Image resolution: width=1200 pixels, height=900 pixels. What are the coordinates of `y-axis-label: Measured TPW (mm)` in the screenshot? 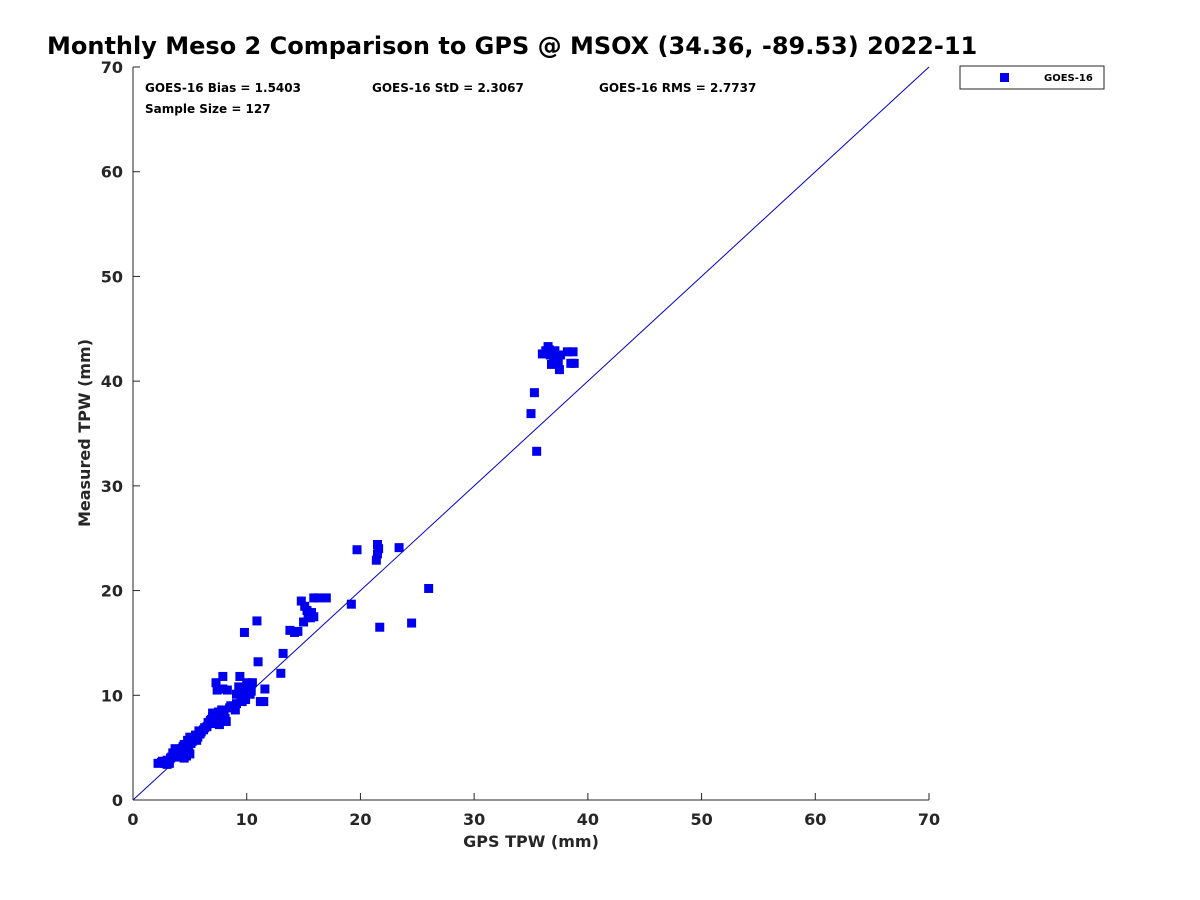 It's located at (84, 433).